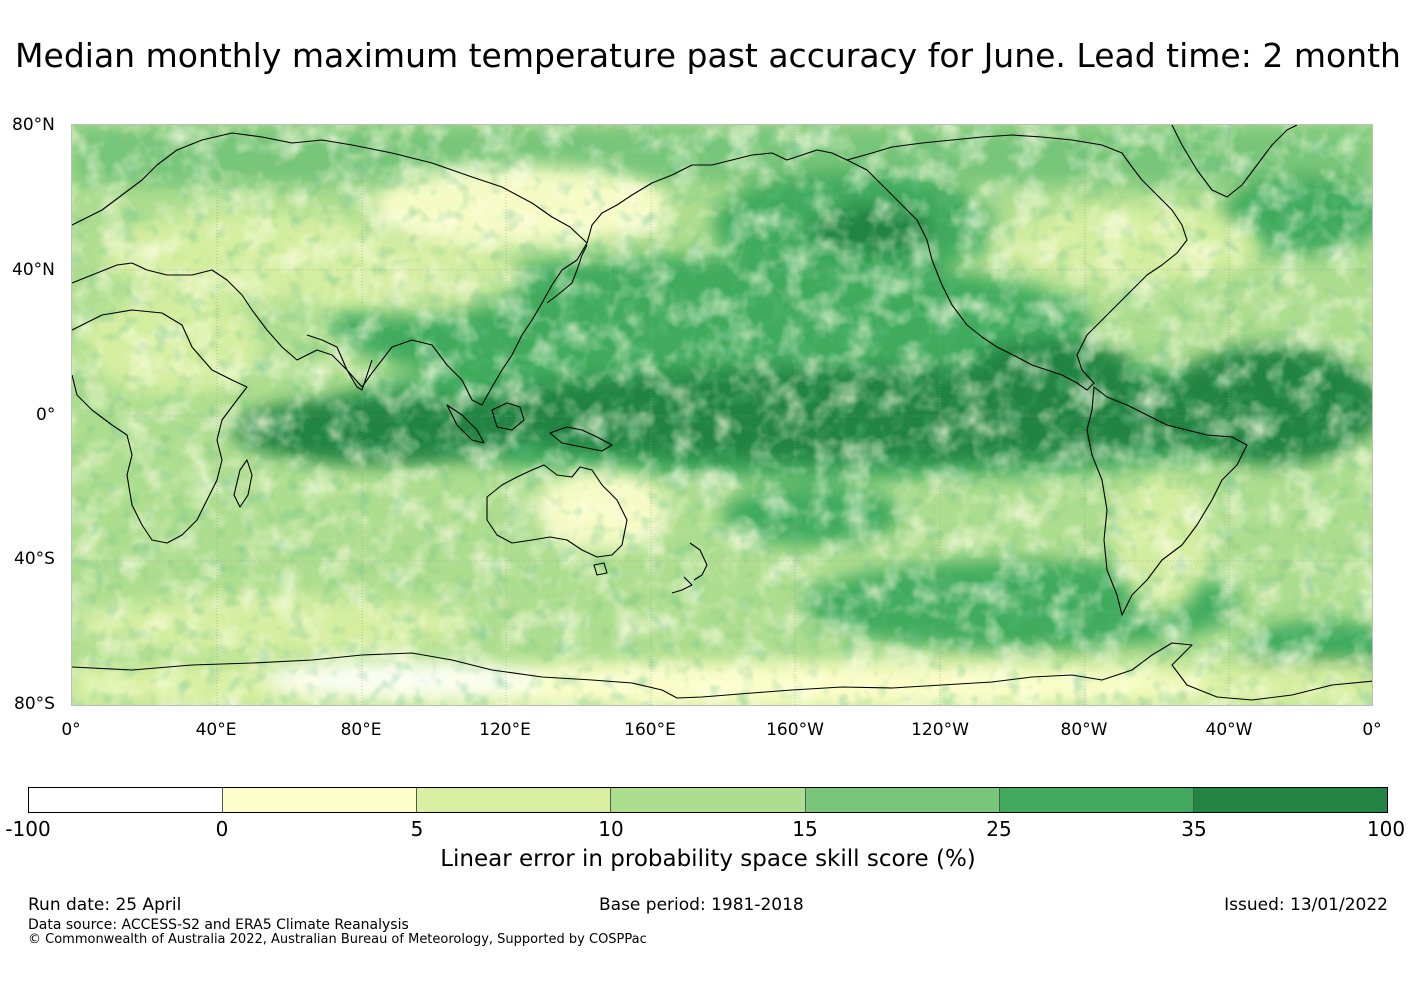  I want to click on lon-label-120e: 120°E, so click(505, 730).